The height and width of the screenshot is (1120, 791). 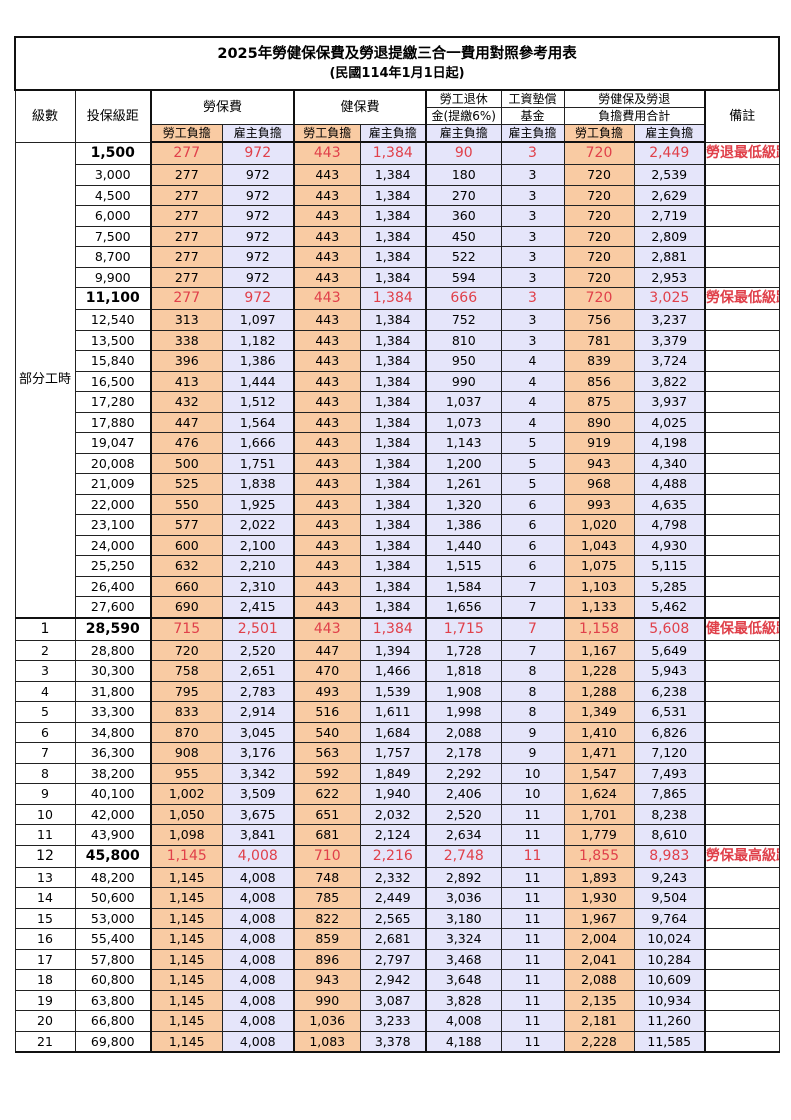 I want to click on header-total-worker: 勞工負擔, so click(x=599, y=133).